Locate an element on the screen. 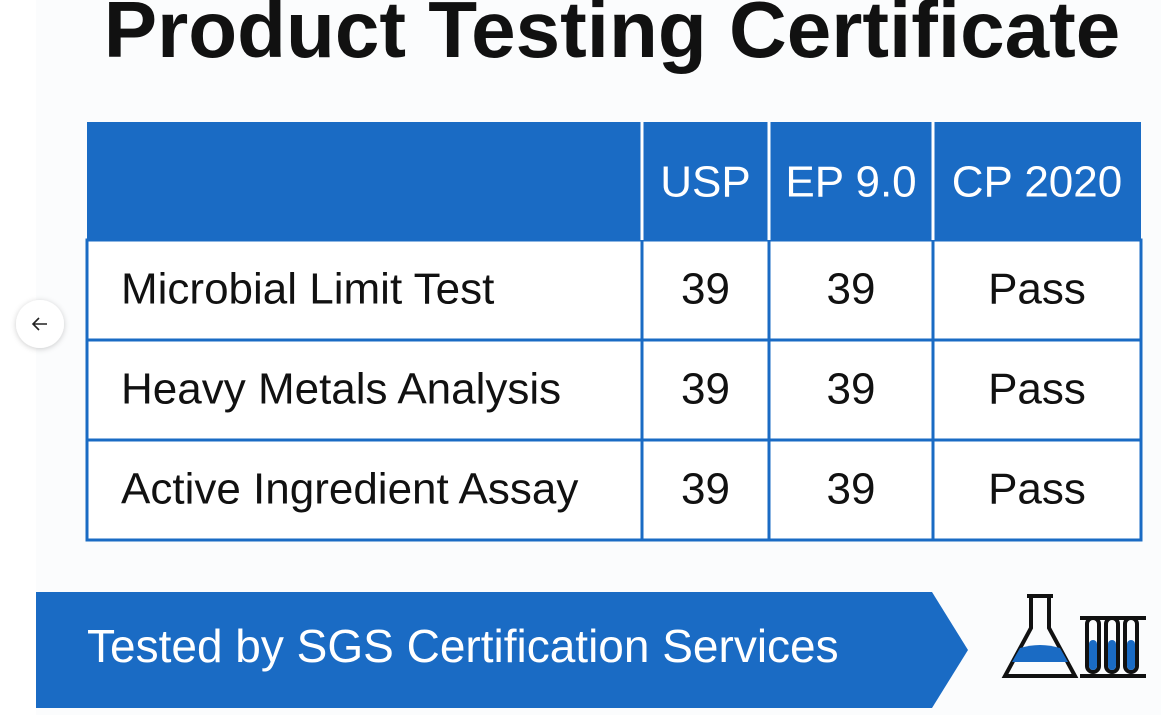  column-header: EP 9.0 is located at coordinates (850, 182).